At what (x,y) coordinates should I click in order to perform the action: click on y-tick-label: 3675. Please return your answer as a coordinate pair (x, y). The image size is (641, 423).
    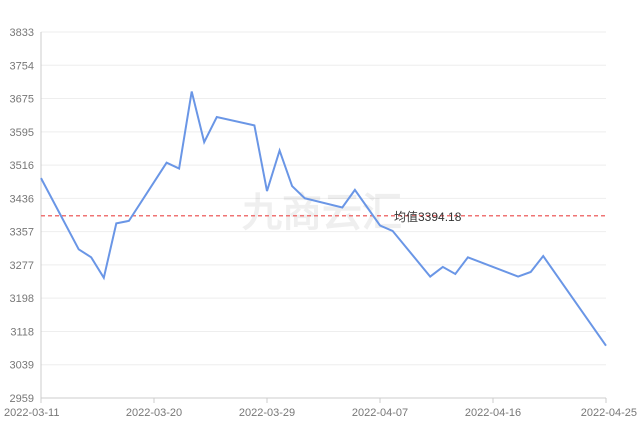
    Looking at the image, I should click on (22, 100).